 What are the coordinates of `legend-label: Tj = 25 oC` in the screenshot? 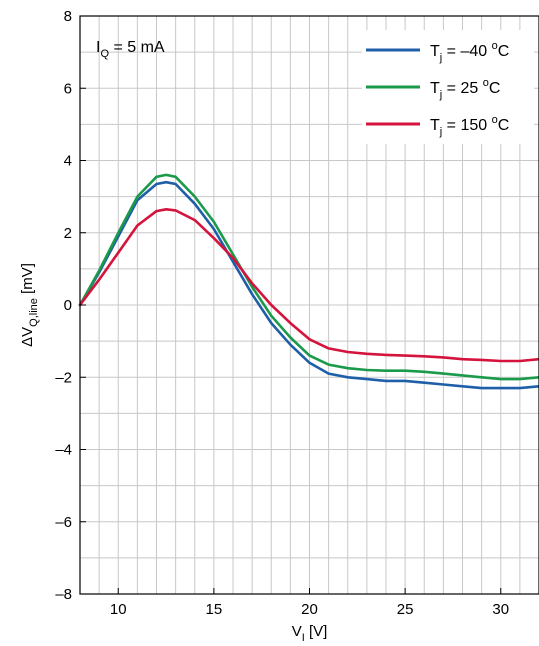 It's located at (465, 89).